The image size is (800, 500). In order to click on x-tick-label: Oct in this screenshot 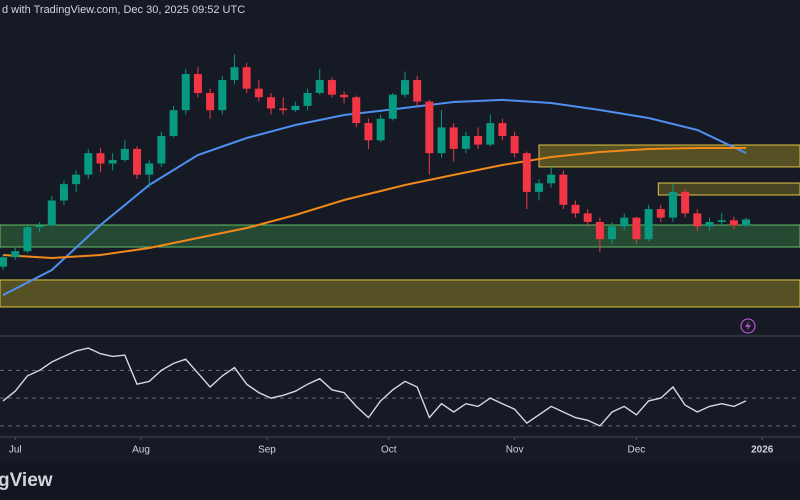, I will do `click(389, 450)`.